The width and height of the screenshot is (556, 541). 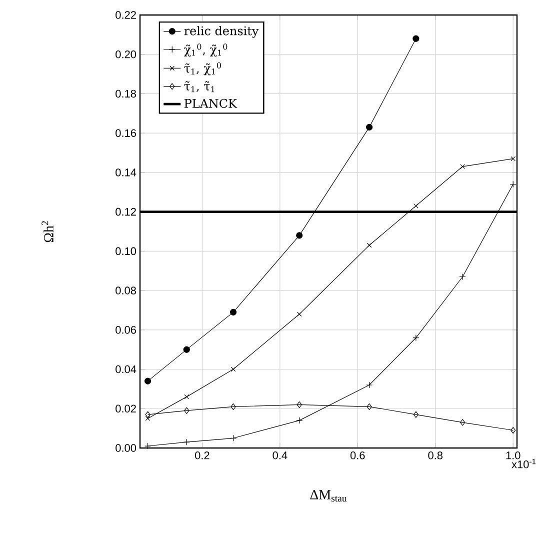 What do you see at coordinates (126, 290) in the screenshot?
I see `y-tick-label: 0.08` at bounding box center [126, 290].